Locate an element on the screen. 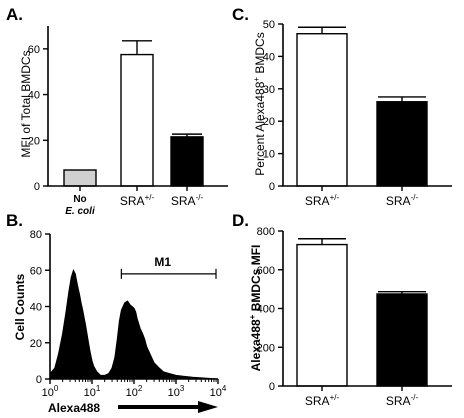 The image size is (464, 418). panel-b-gate-m1: M1 is located at coordinates (168, 267).